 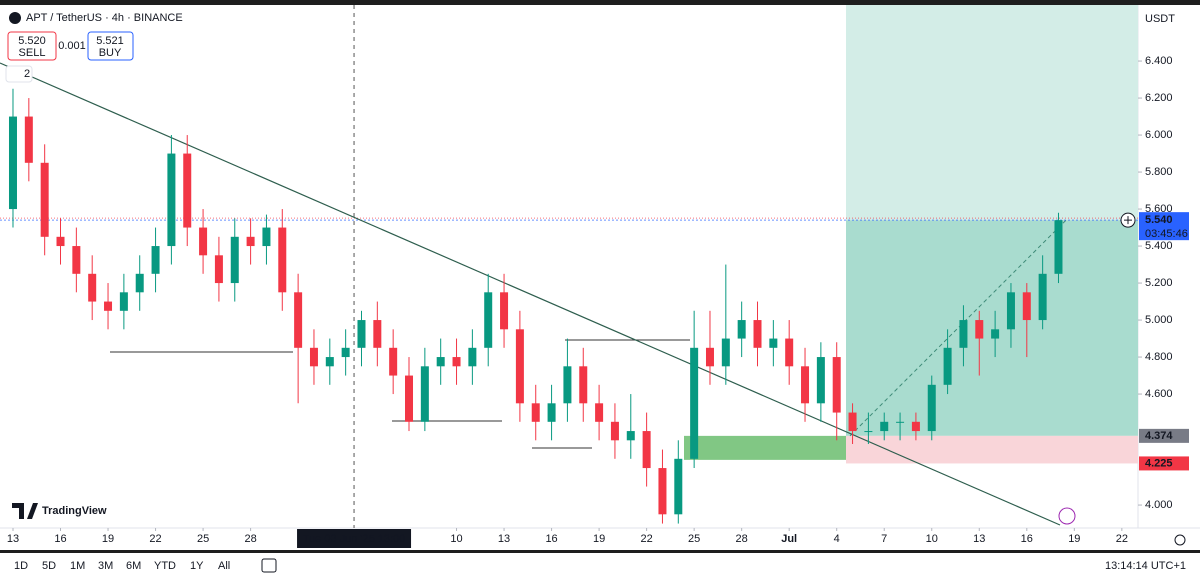 I want to click on profit-zone, so click(x=992, y=328).